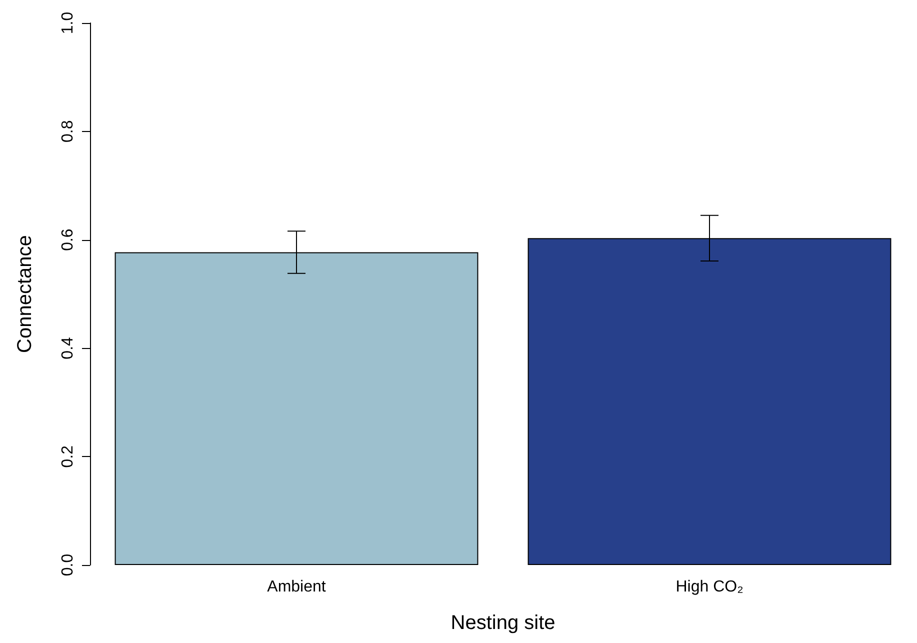 This screenshot has height=643, width=917. Describe the element at coordinates (68, 456) in the screenshot. I see `y-tick-label: 0.2` at that location.